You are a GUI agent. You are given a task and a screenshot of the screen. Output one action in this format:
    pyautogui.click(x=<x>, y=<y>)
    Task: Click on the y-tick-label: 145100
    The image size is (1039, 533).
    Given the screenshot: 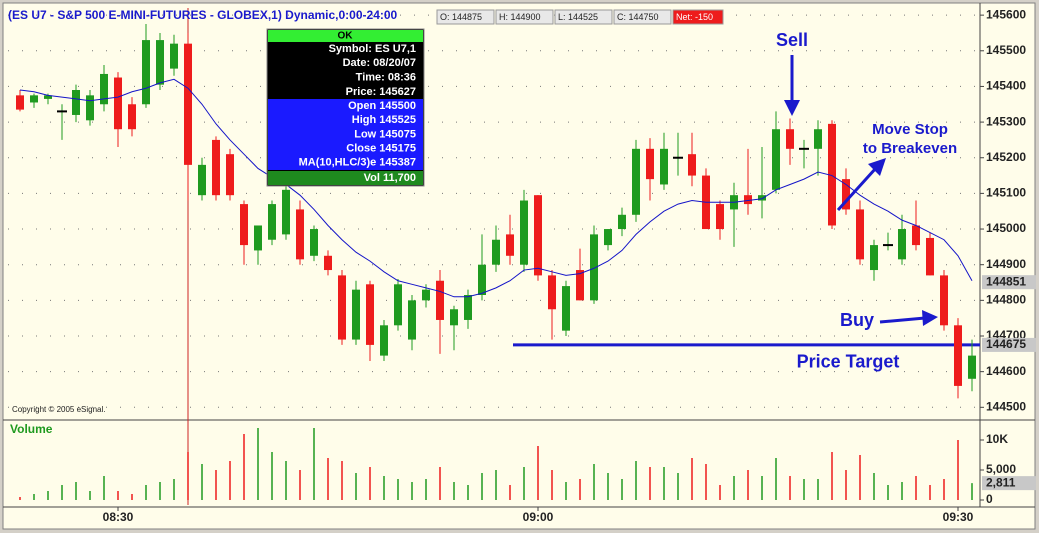 What is the action you would take?
    pyautogui.click(x=1006, y=193)
    